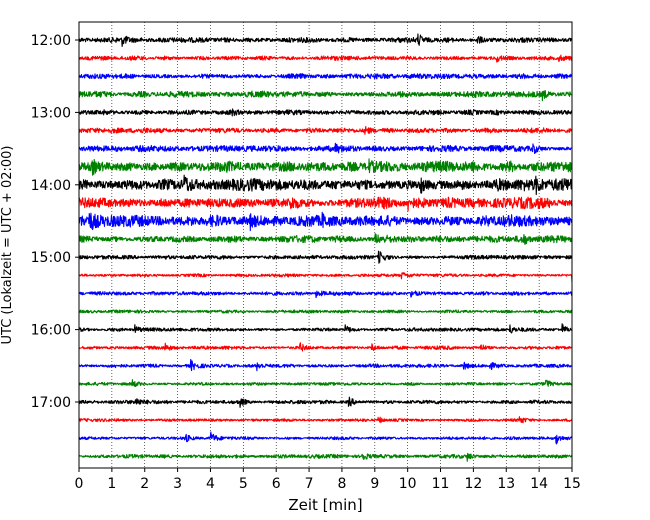 The width and height of the screenshot is (650, 520). Describe the element at coordinates (539, 484) in the screenshot. I see `x-tick-label: 14` at that location.